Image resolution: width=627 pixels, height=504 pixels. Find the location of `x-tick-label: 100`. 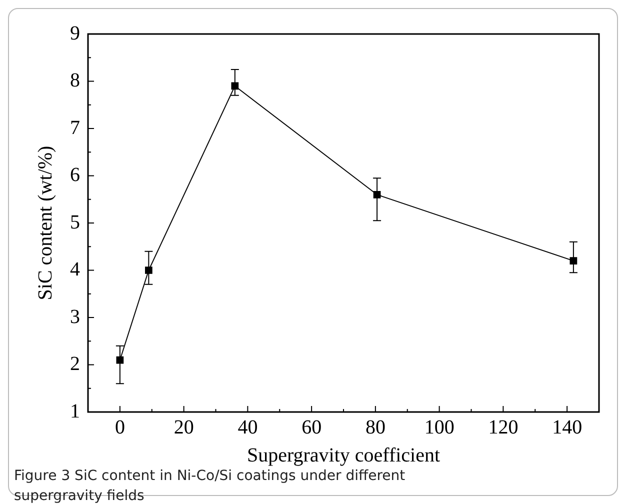

x-tick-label: 100 is located at coordinates (439, 427).